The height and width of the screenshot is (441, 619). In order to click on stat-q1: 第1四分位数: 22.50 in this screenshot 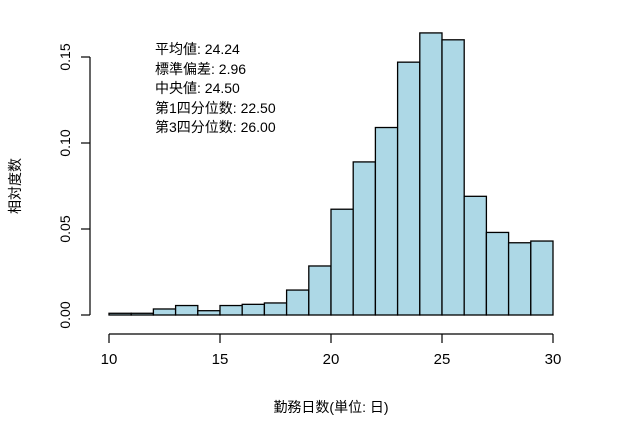, I will do `click(215, 107)`.